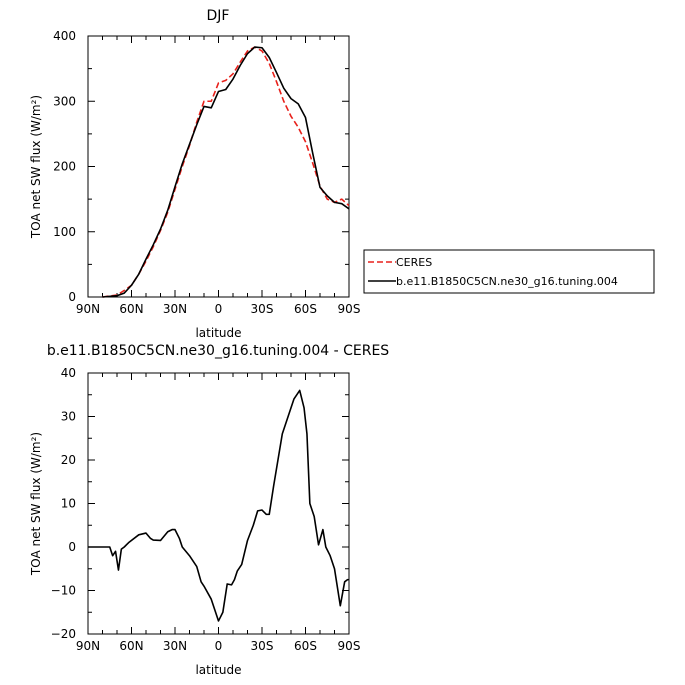 Image resolution: width=685 pixels, height=685 pixels. Describe the element at coordinates (63, 591) in the screenshot. I see `y-tick-label: −10` at that location.